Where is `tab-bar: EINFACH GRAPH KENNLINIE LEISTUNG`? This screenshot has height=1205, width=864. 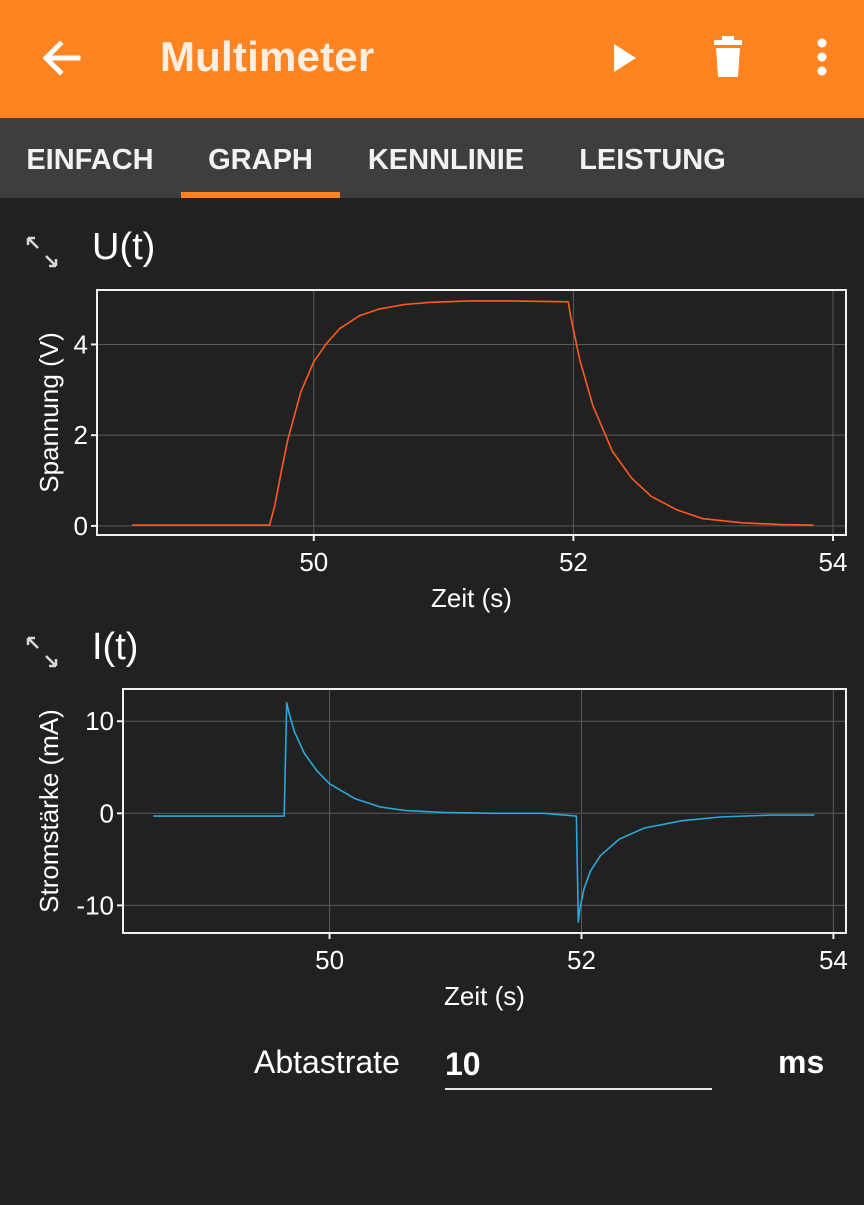 tab-bar: EINFACH GRAPH KENNLINIE LEISTUNG is located at coordinates (432, 158).